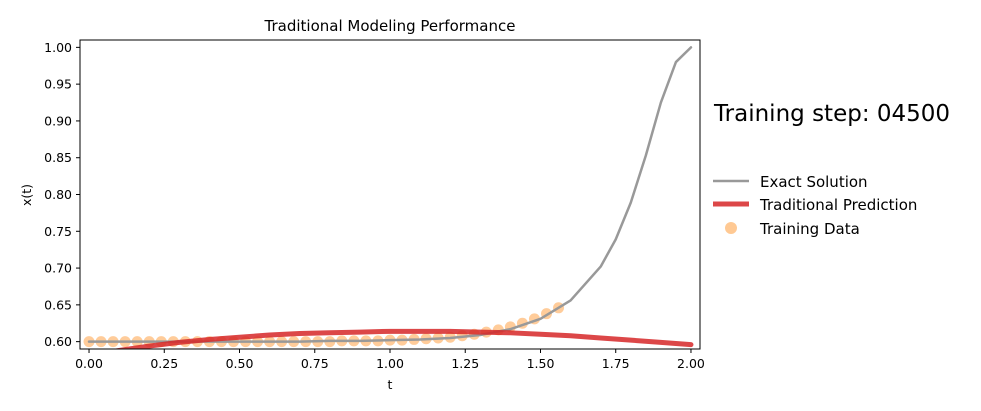  Describe the element at coordinates (616, 363) in the screenshot. I see `x-tick-label: 1.75` at that location.